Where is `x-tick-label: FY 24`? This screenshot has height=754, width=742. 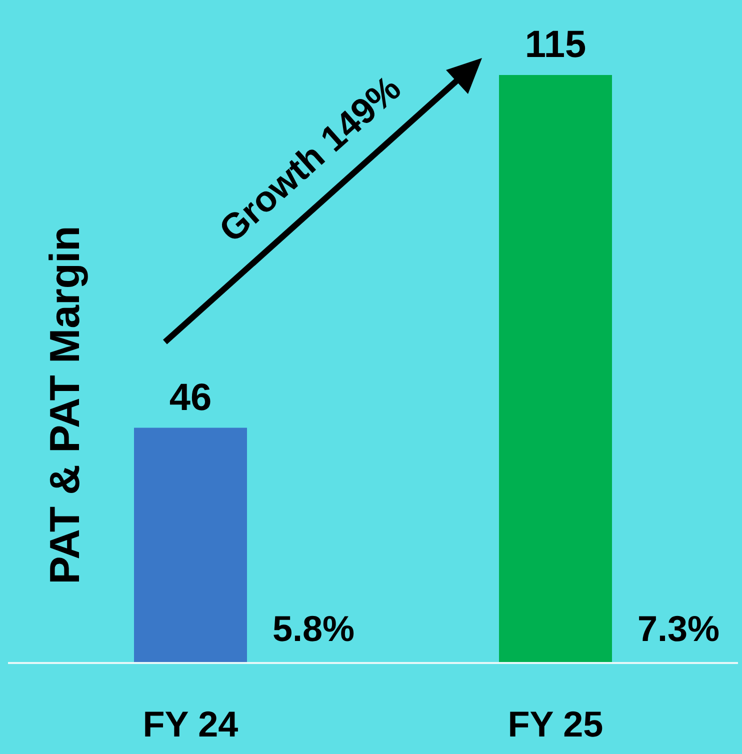 x-tick-label: FY 24 is located at coordinates (190, 724).